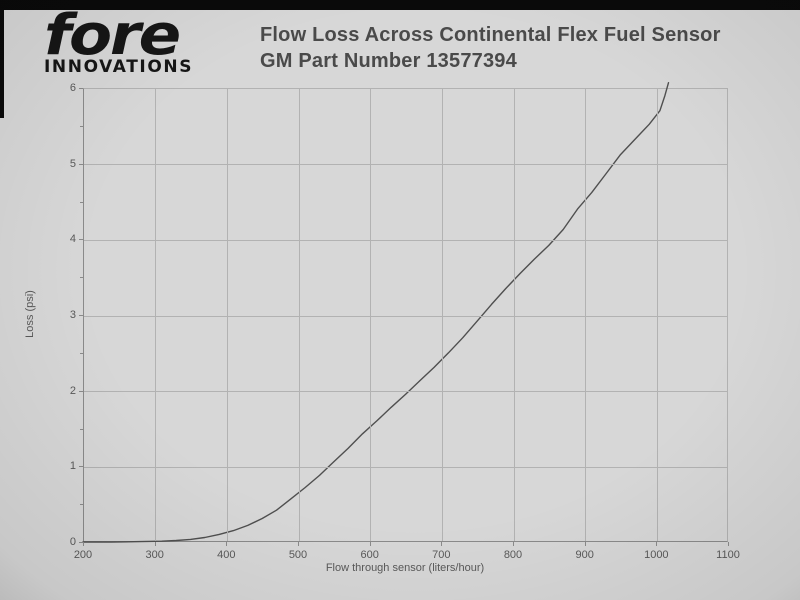 Image resolution: width=800 pixels, height=600 pixels. Describe the element at coordinates (388, 61) in the screenshot. I see `chart-title-line2: GM Part Number 13577394` at that location.